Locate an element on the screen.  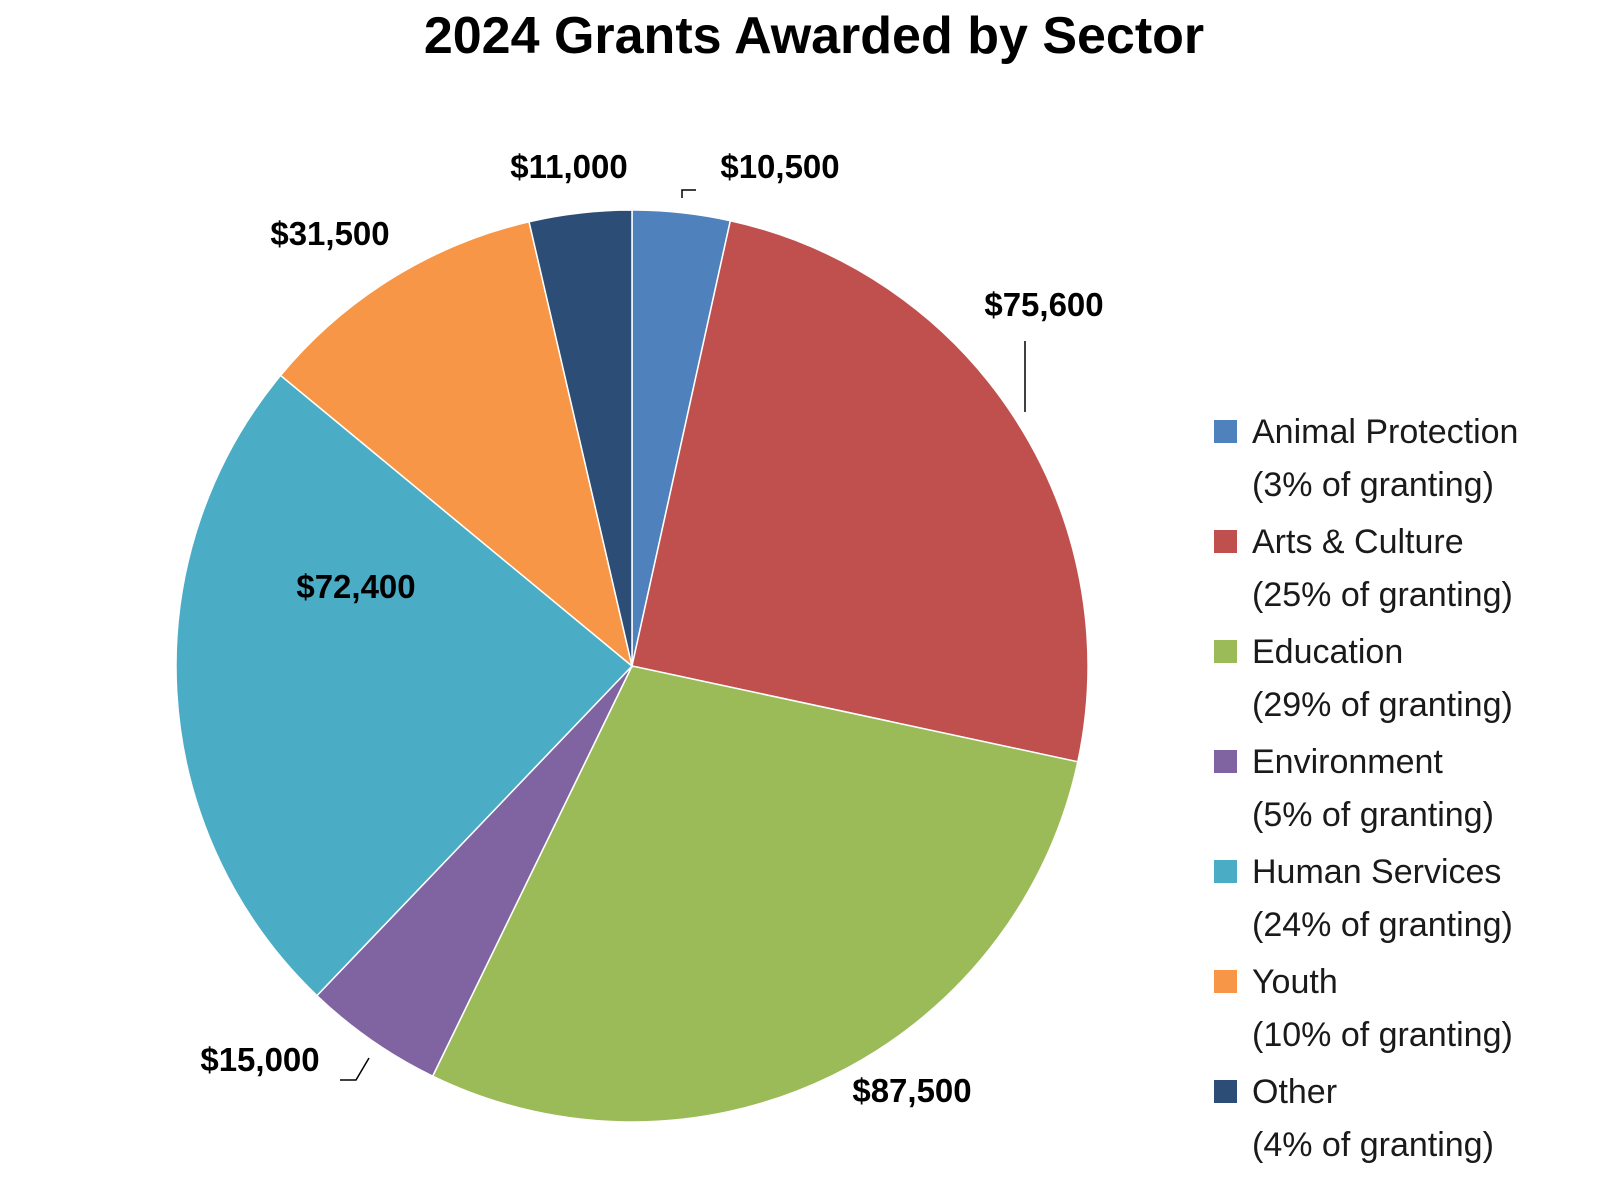
leader-line-animal-protection is located at coordinates (688, 193).